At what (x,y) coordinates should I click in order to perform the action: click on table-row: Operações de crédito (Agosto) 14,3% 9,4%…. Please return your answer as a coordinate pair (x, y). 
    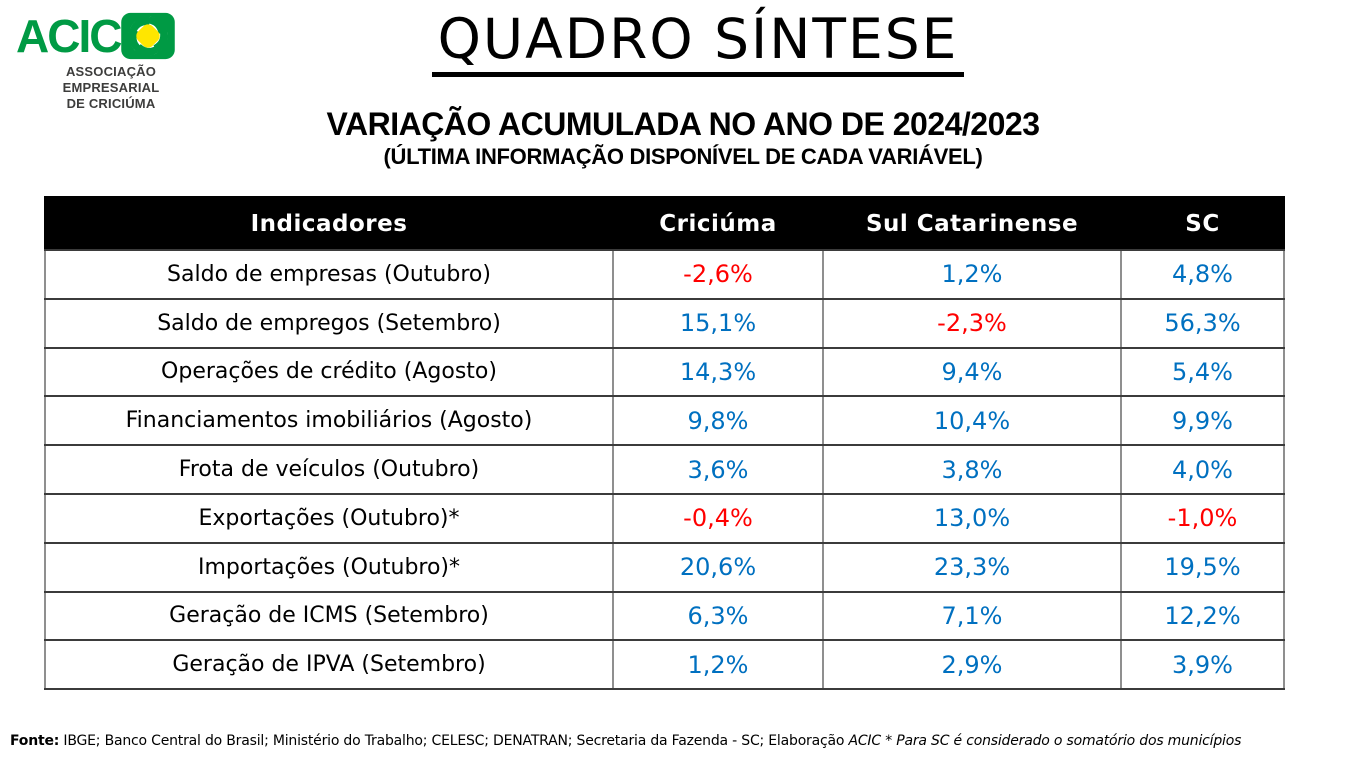
    Looking at the image, I should click on (664, 372).